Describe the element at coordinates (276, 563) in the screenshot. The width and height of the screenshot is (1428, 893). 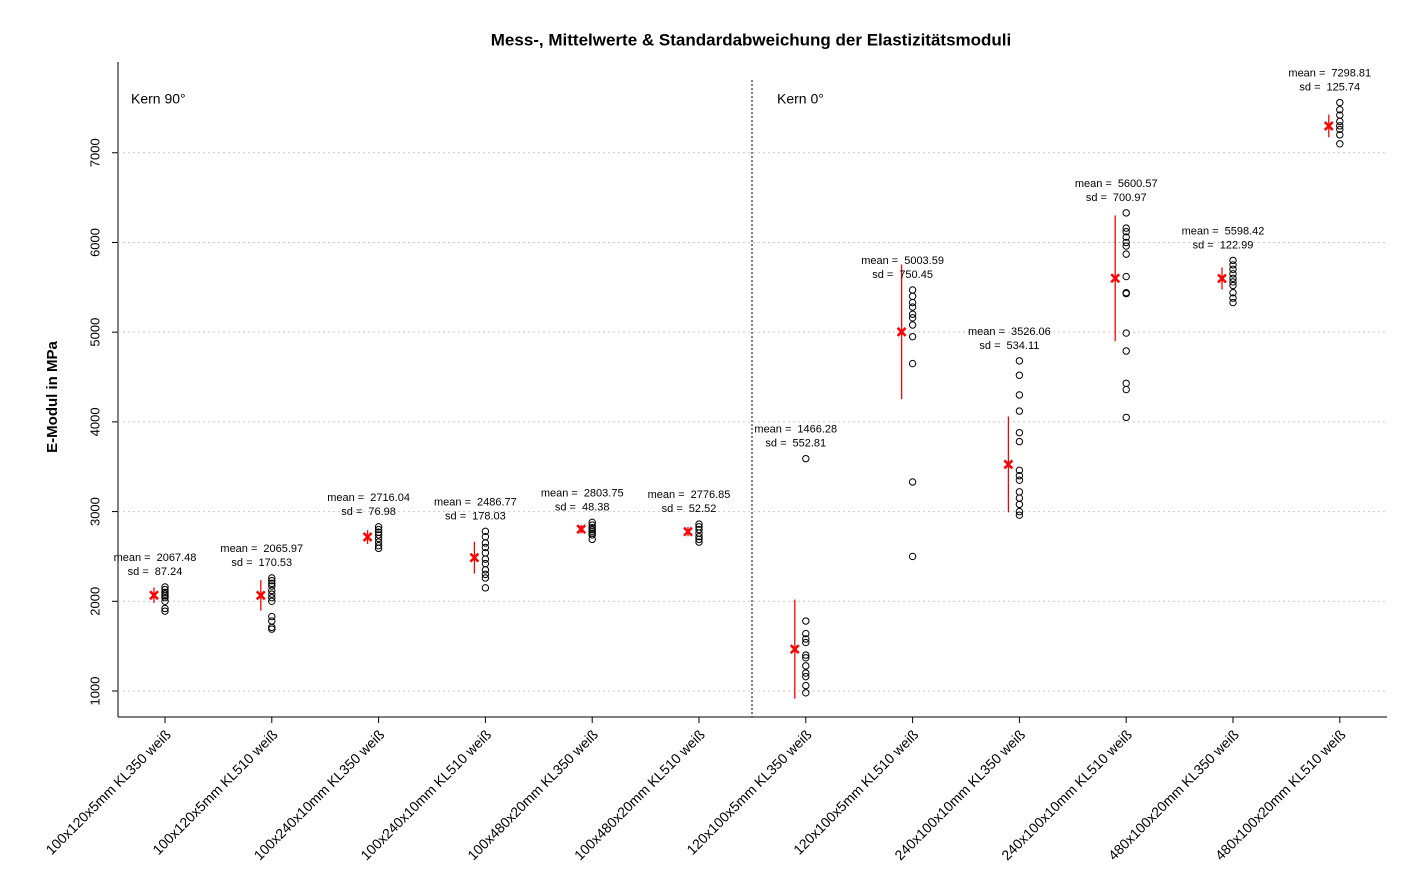
I see `sd-value: 170.53` at that location.